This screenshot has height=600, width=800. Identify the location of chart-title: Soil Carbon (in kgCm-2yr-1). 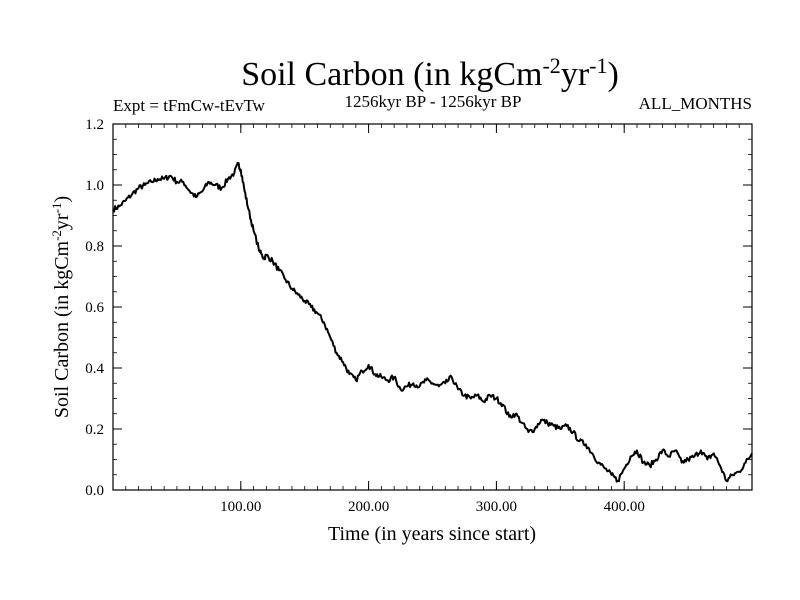
(430, 73).